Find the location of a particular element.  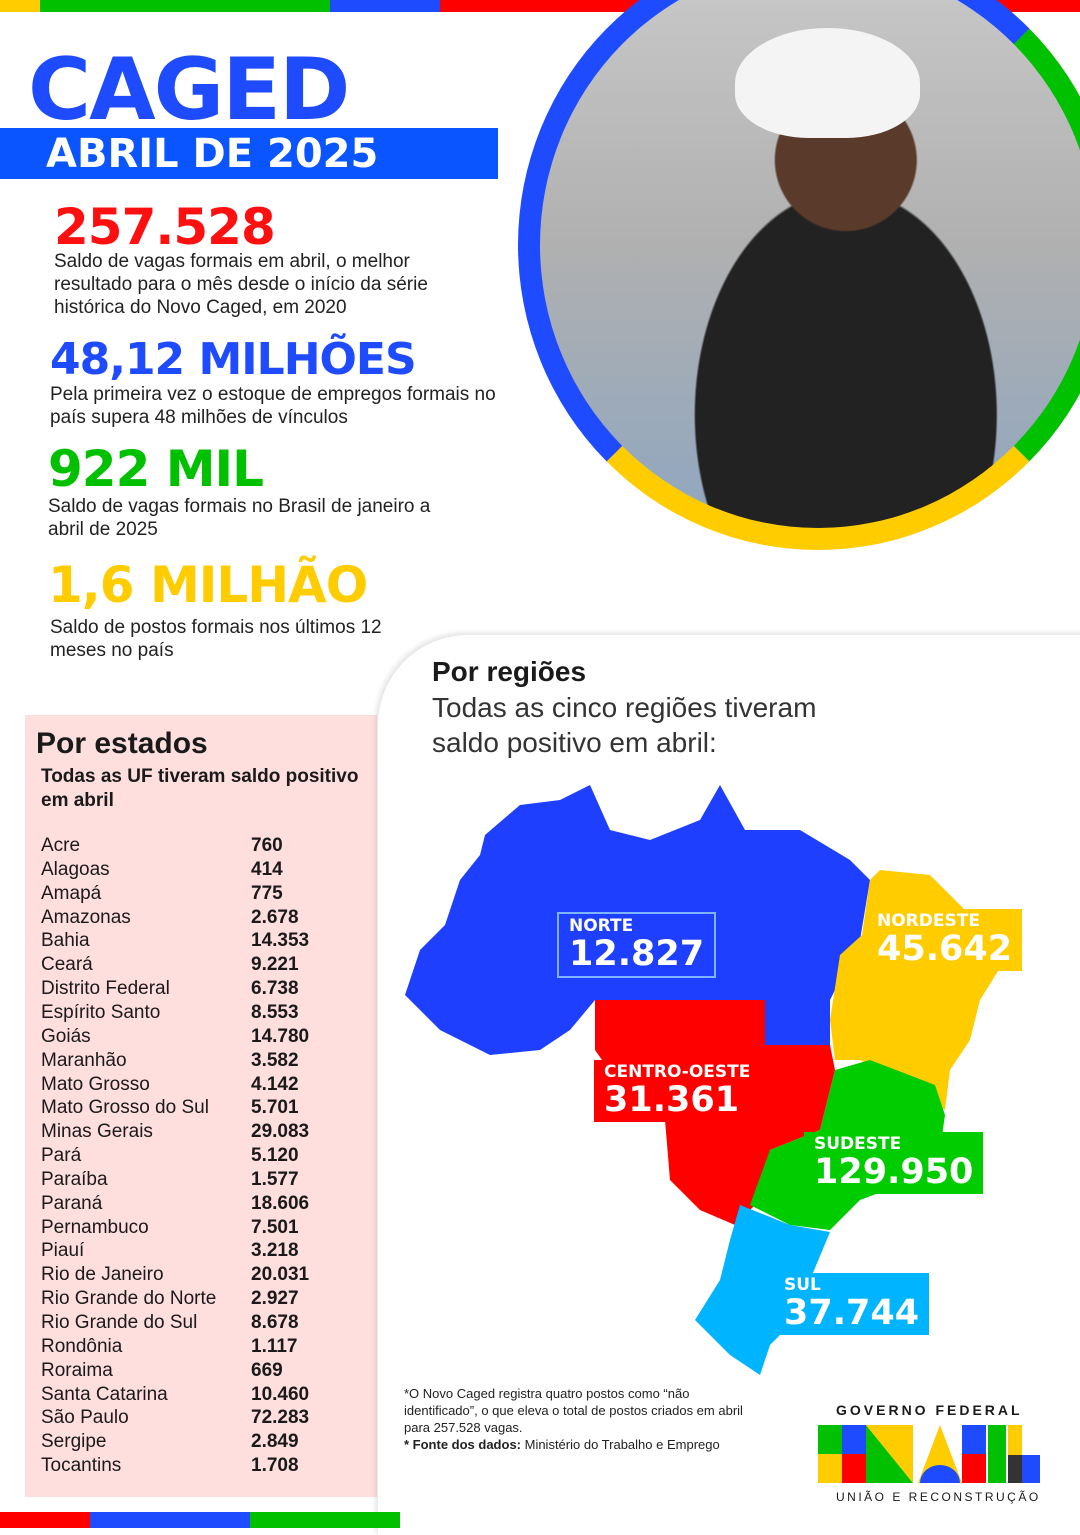

state-name: Paraíba is located at coordinates (74, 1179).